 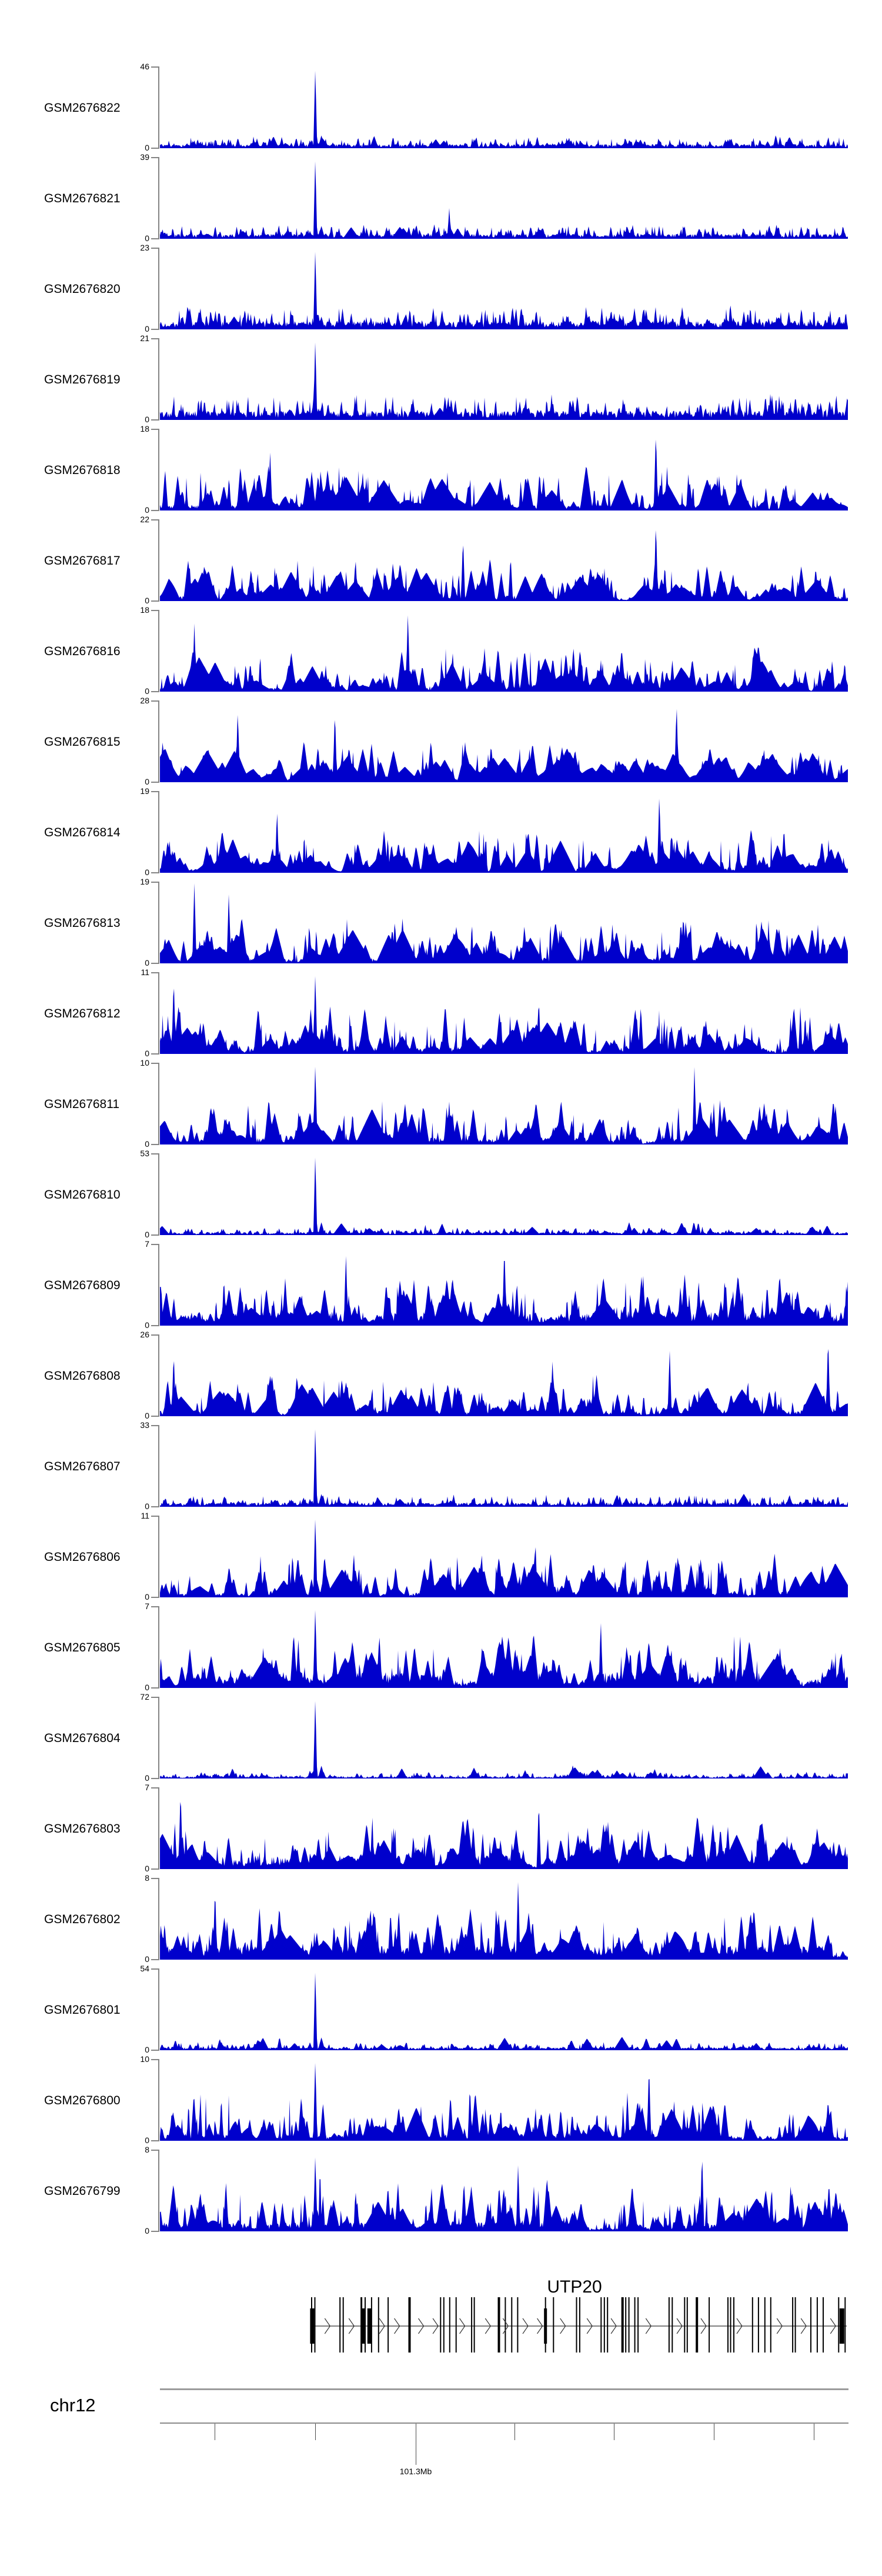 I want to click on y-axis-max-value: 23, so click(x=144, y=247).